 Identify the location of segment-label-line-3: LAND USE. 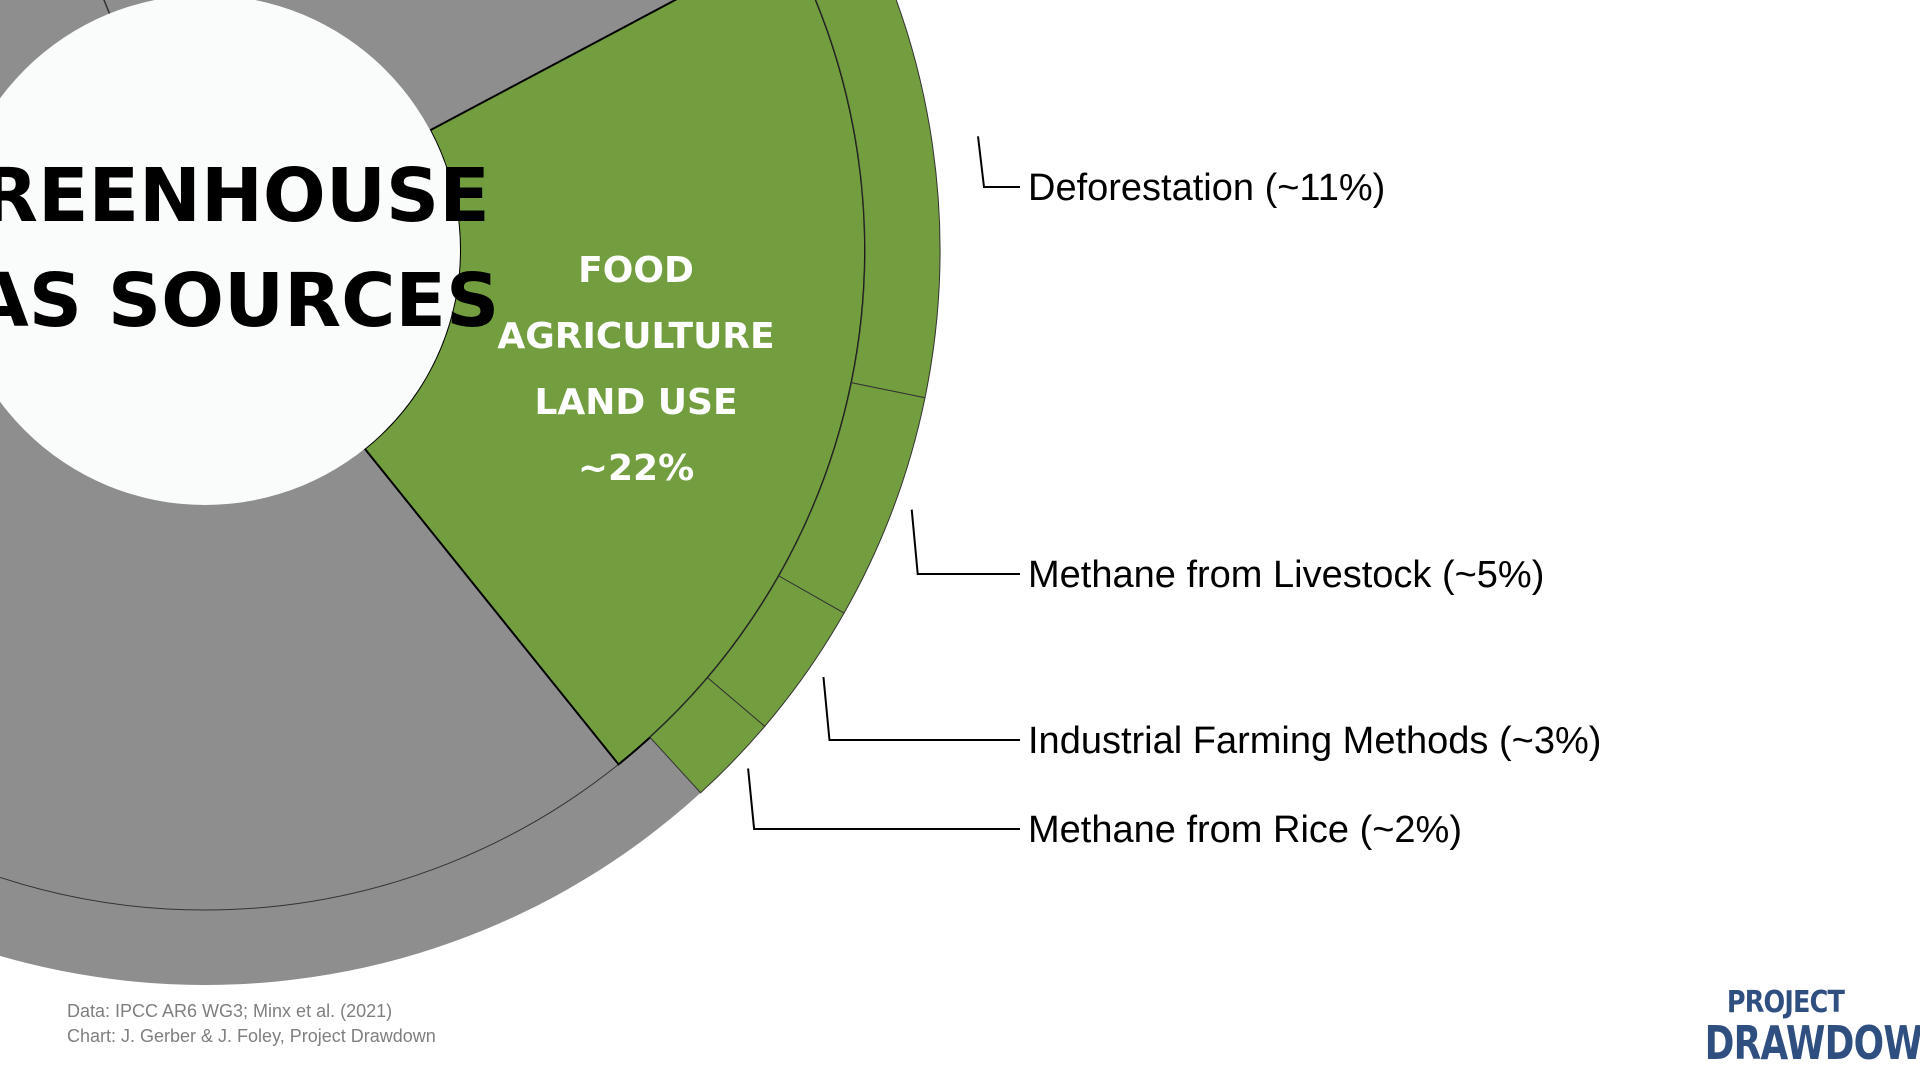
(635, 402).